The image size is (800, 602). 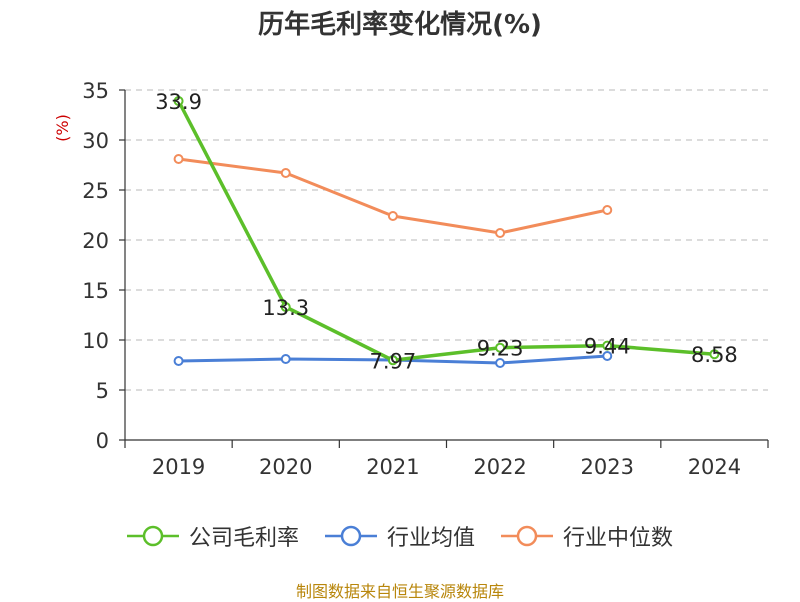 I want to click on legend-item-industry_avg: 行业均值, so click(x=399, y=536).